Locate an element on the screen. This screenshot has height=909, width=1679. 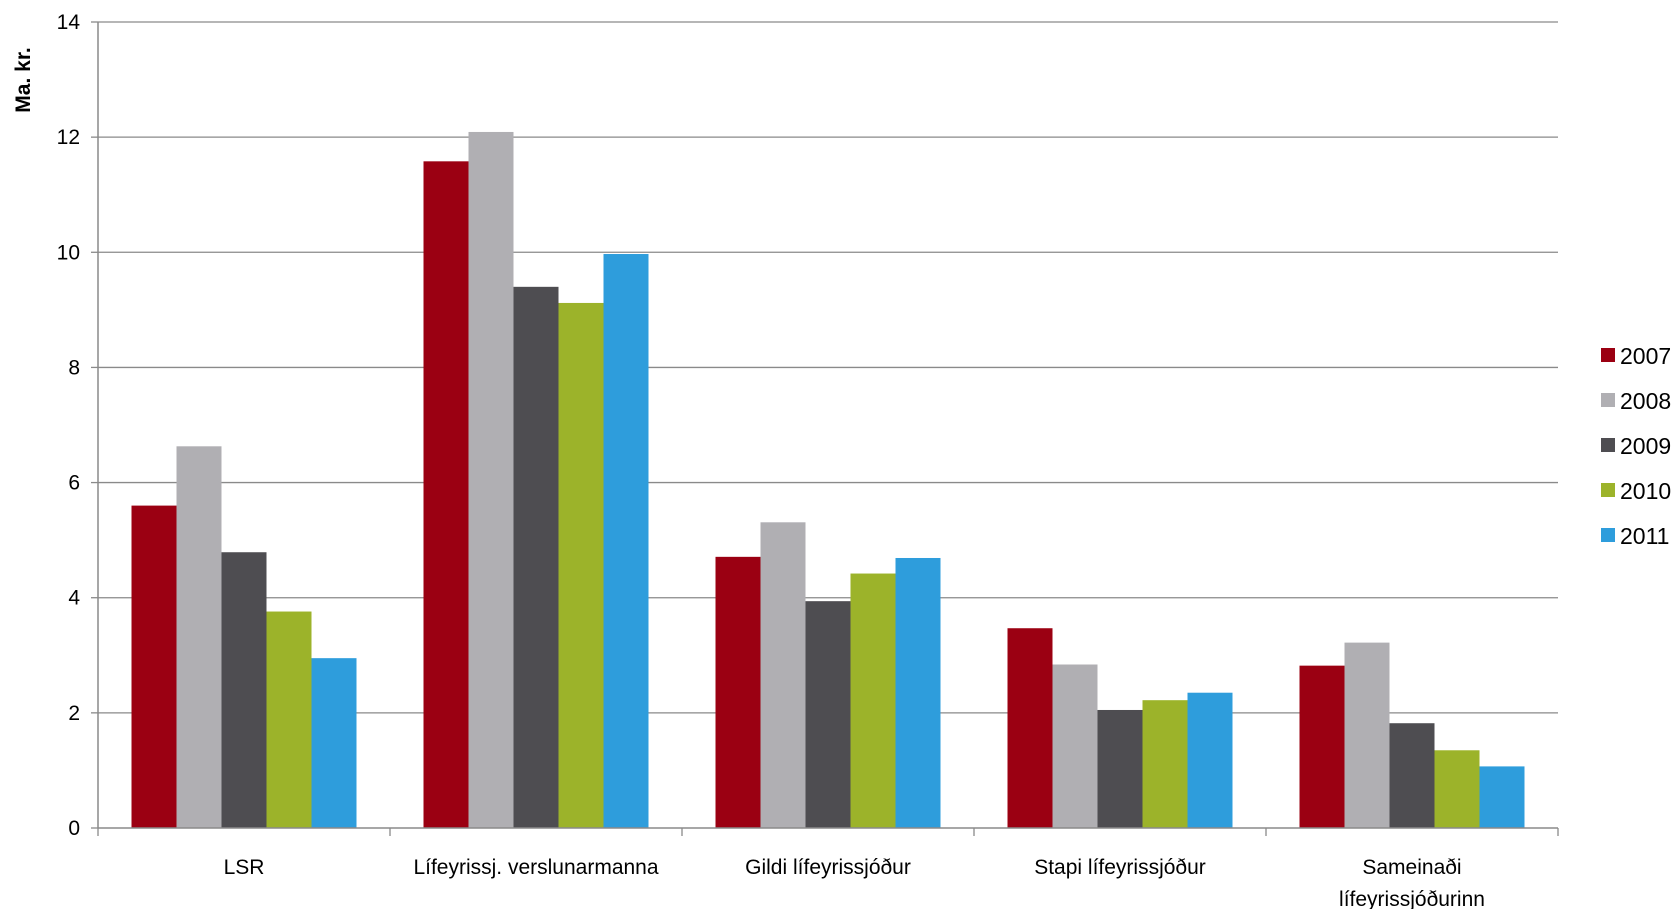
y-tick-label-0: 0 is located at coordinates (74, 828).